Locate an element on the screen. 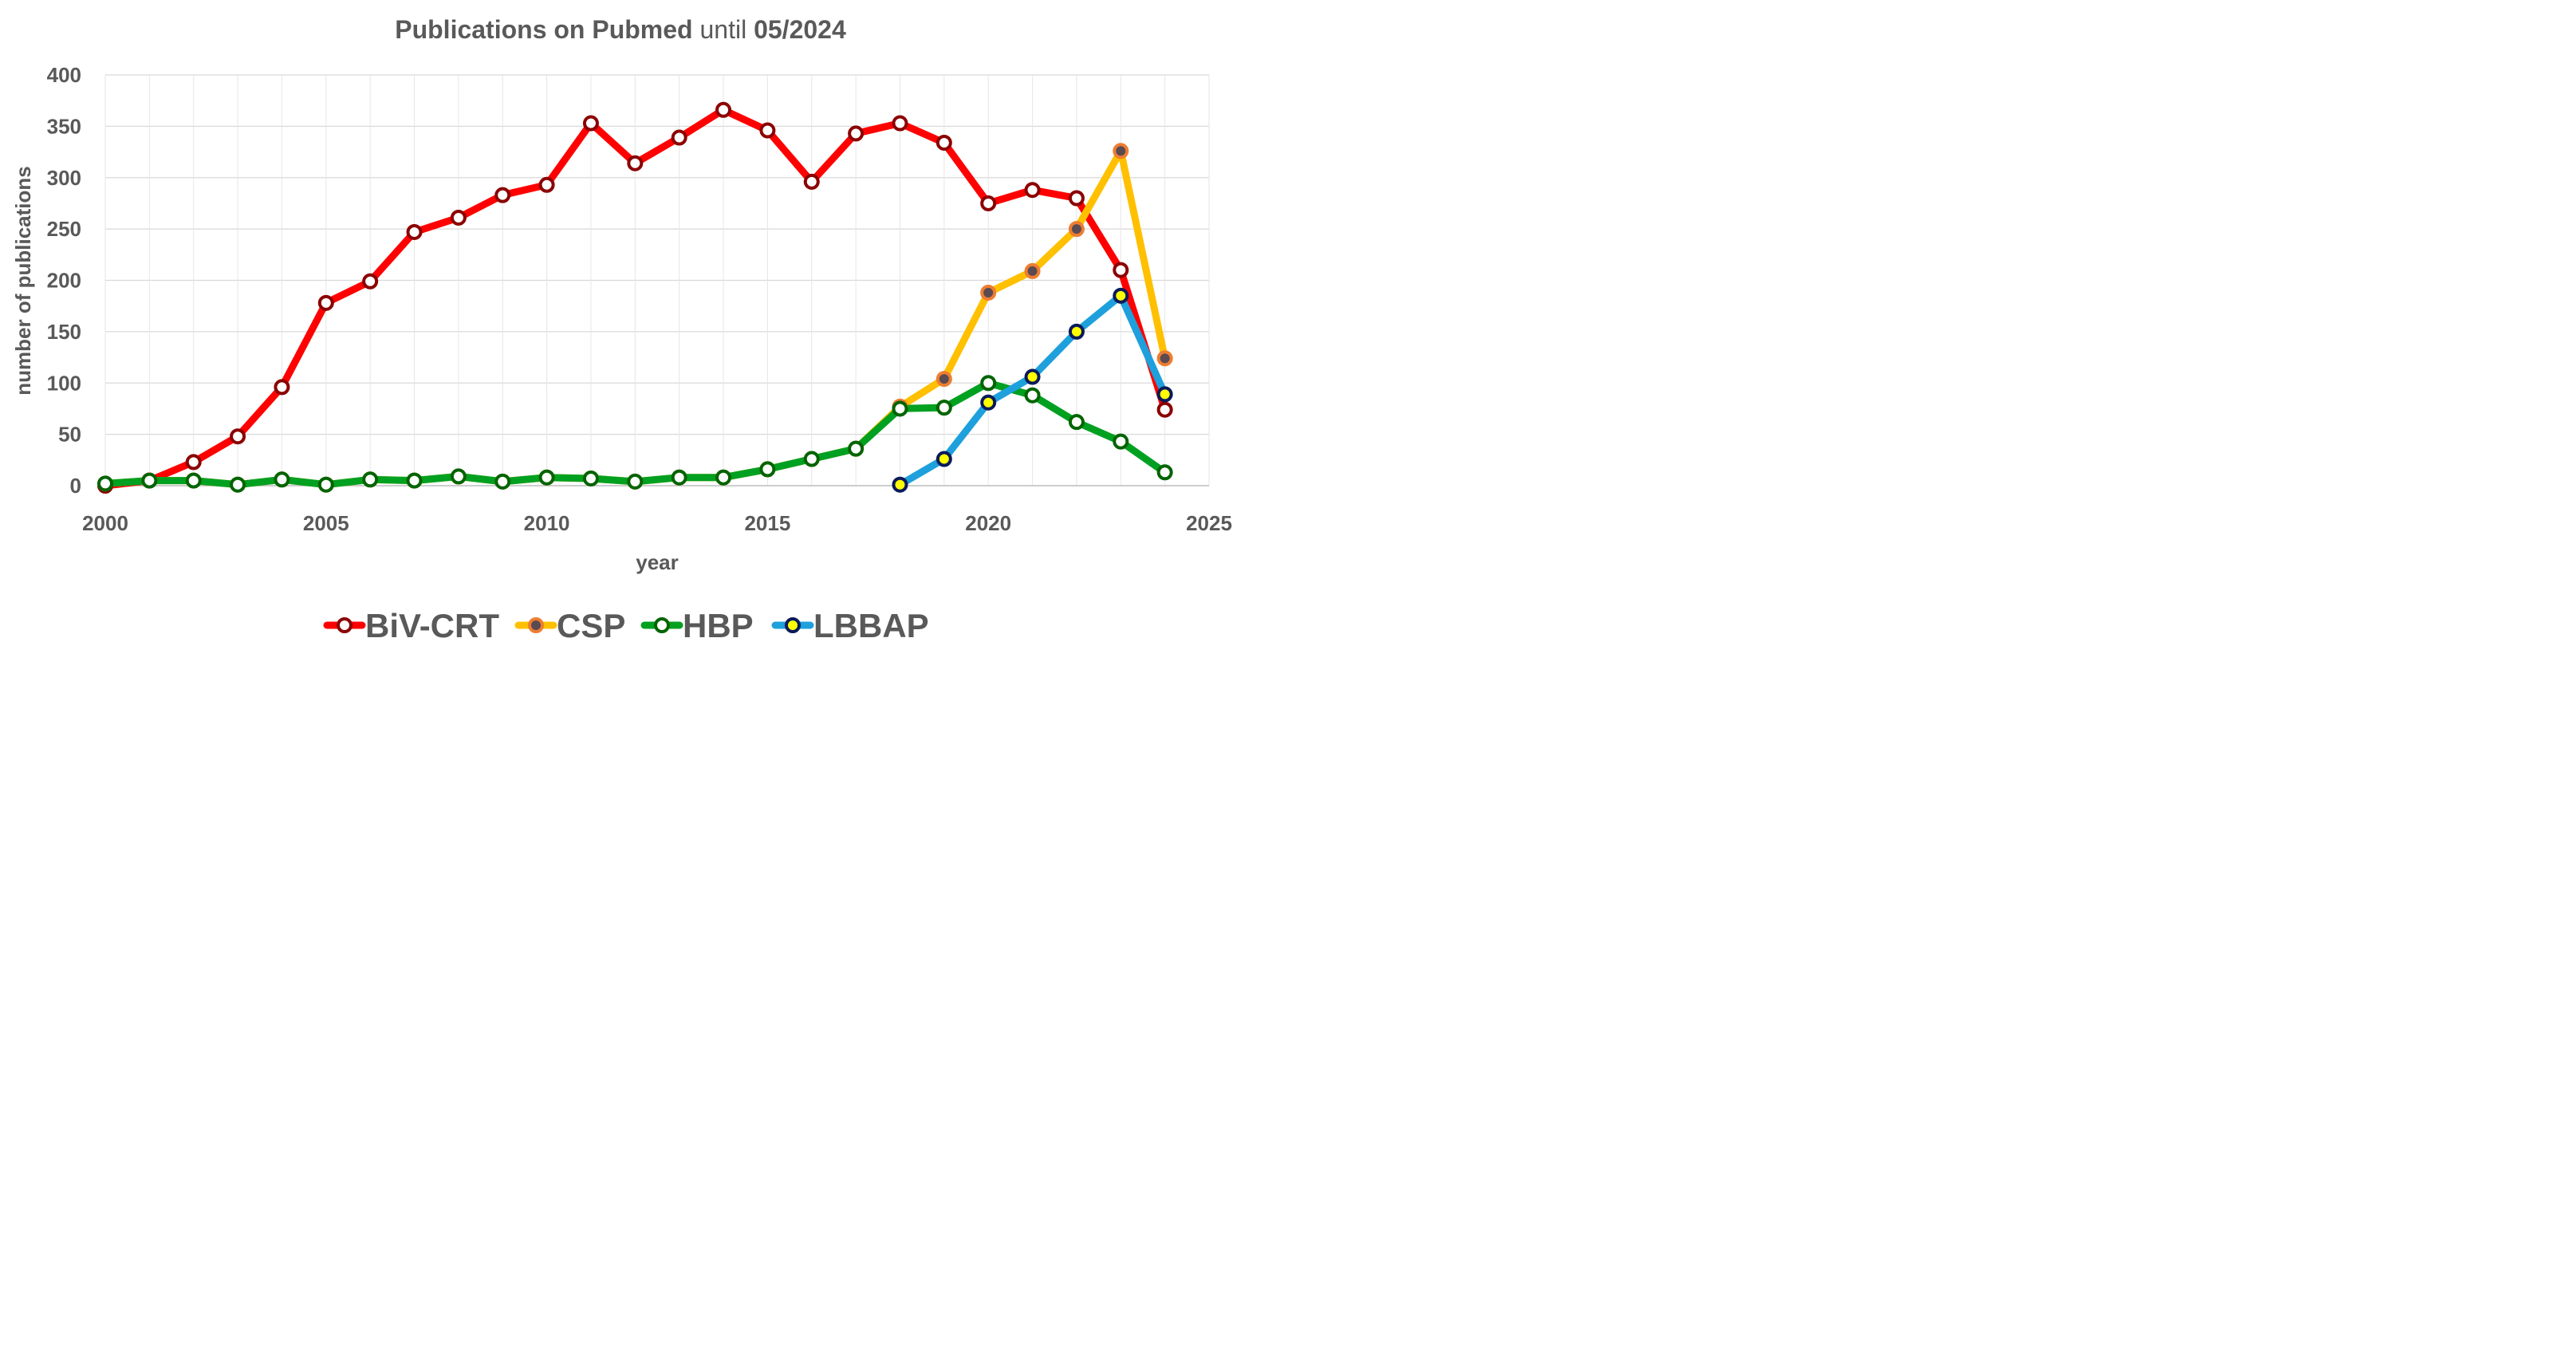 This screenshot has height=1347, width=2576. x-tick-label: 2020 is located at coordinates (988, 523).